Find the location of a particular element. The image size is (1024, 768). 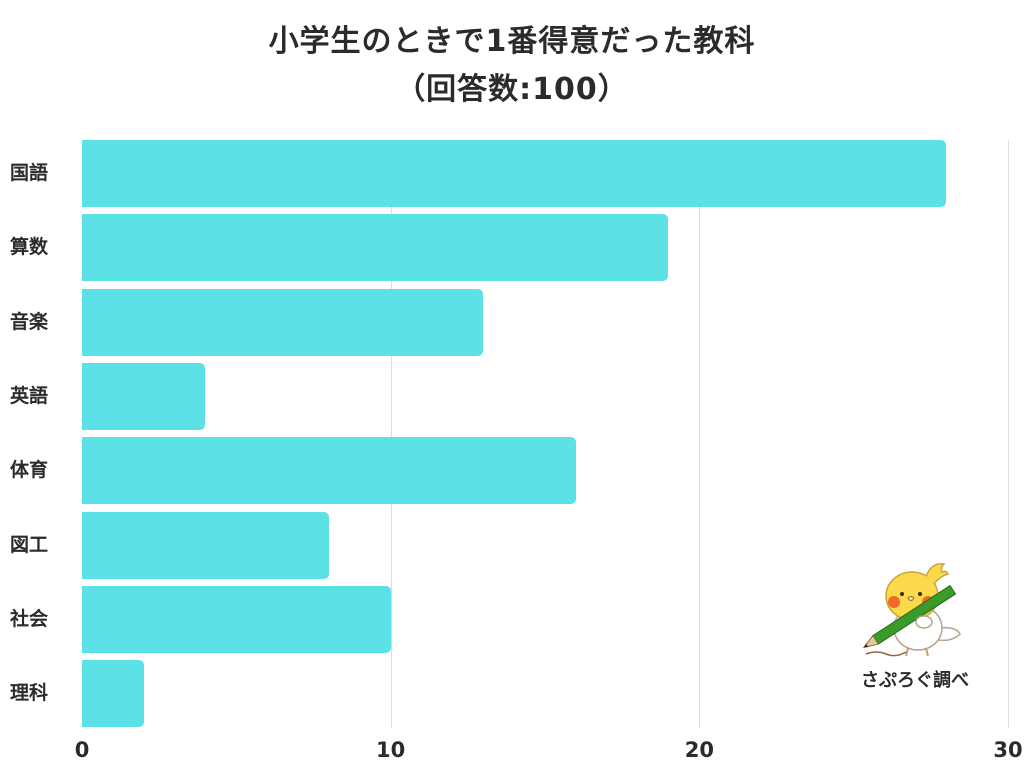

chart-title: 小学生のときで1番得意だった教科 is located at coordinates (512, 41).